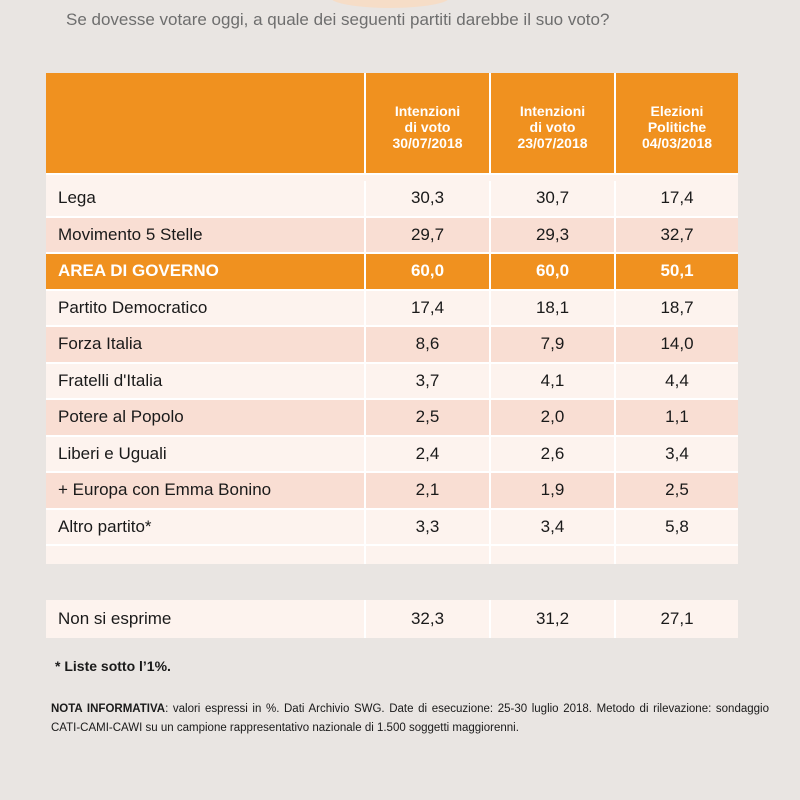 Image resolution: width=800 pixels, height=800 pixels. Describe the element at coordinates (205, 272) in the screenshot. I see `row-label: AREA DI GOVERNO` at that location.